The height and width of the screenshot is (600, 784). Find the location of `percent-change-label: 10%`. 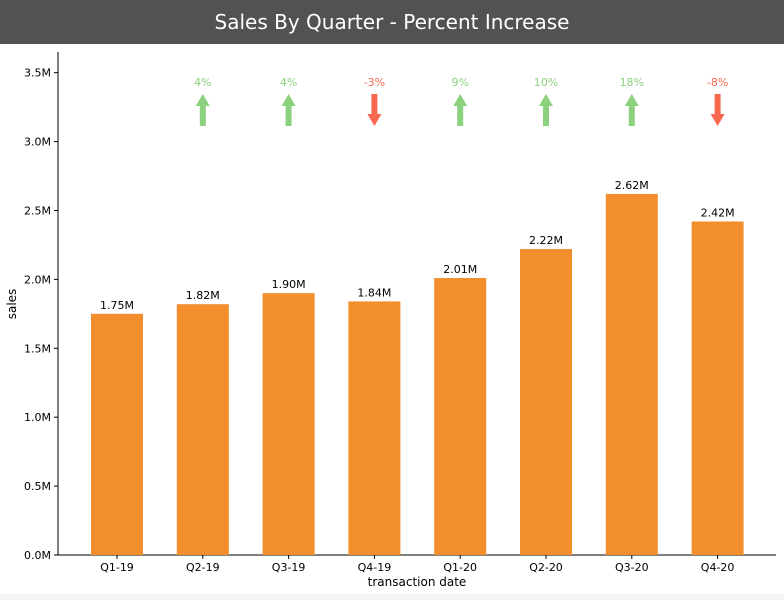

percent-change-label: 10% is located at coordinates (546, 82).